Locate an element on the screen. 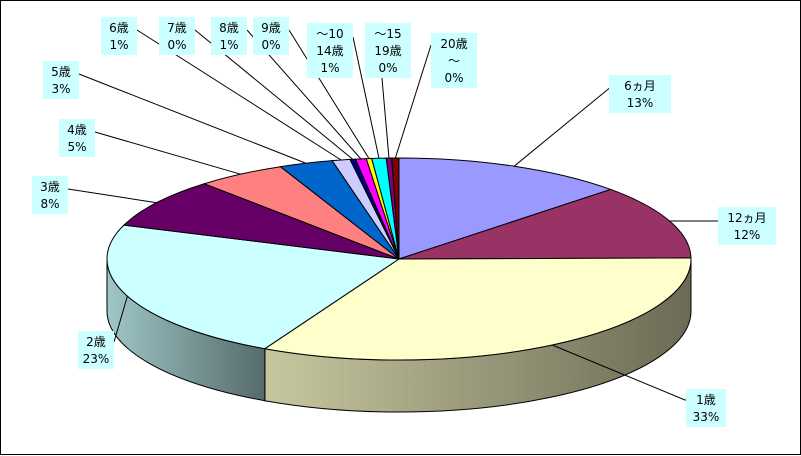  slice-category: 12ヵ月 is located at coordinates (746, 218).